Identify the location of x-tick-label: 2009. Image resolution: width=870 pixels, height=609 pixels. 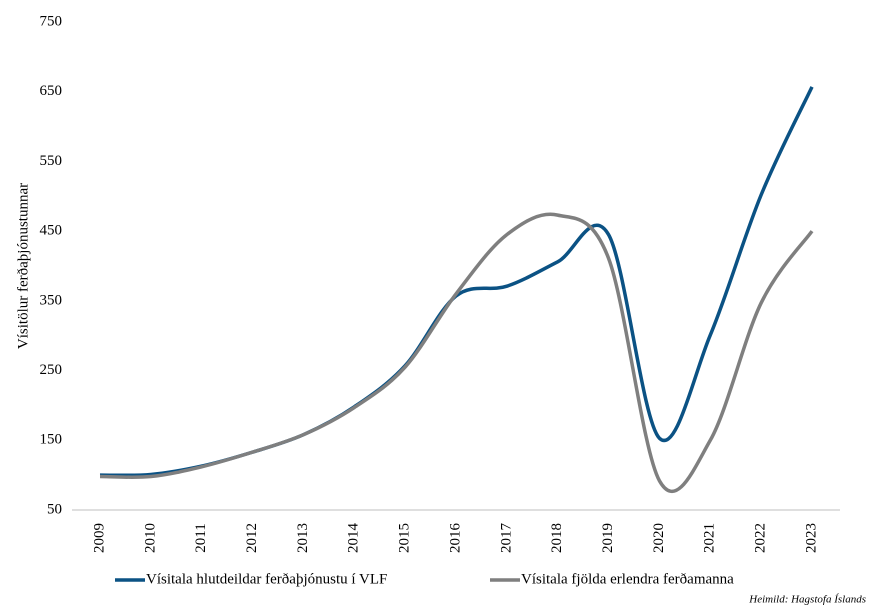
(99, 538).